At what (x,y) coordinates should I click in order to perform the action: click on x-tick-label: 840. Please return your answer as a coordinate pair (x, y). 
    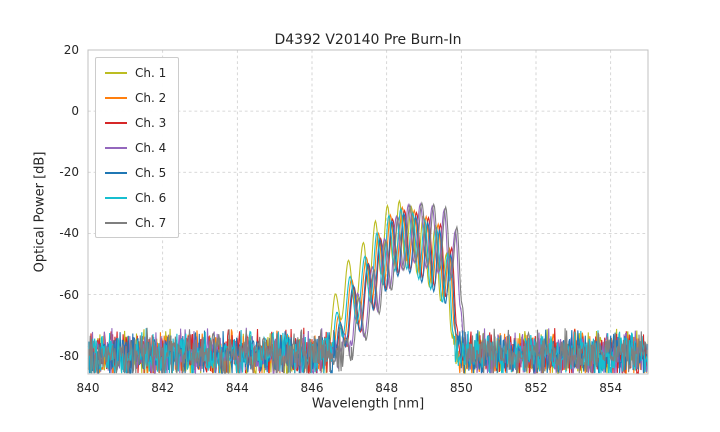
    Looking at the image, I should click on (88, 388).